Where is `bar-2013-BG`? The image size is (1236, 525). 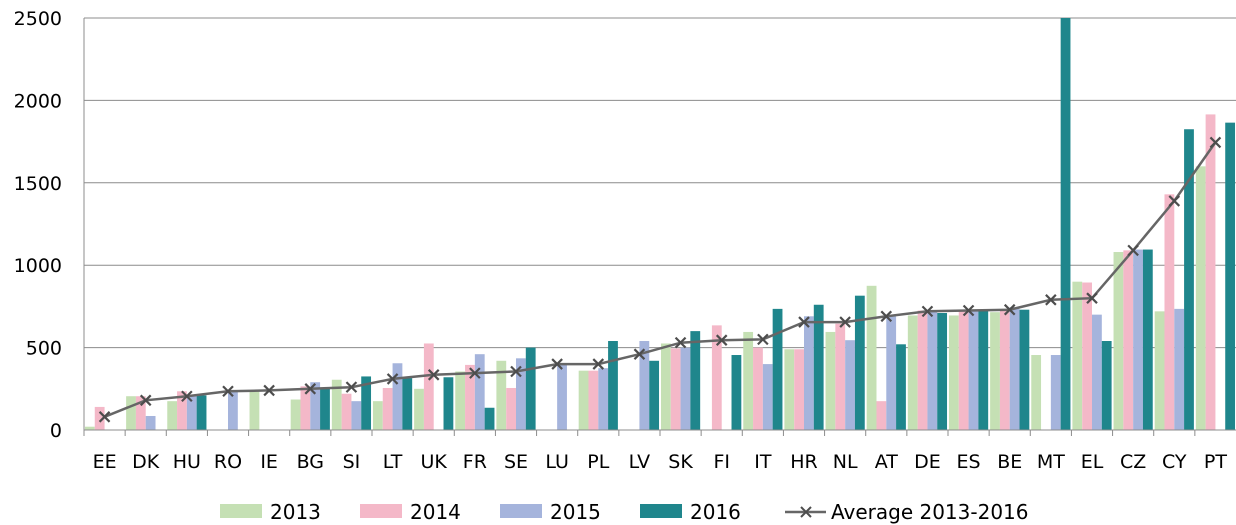 bar-2013-BG is located at coordinates (295, 414).